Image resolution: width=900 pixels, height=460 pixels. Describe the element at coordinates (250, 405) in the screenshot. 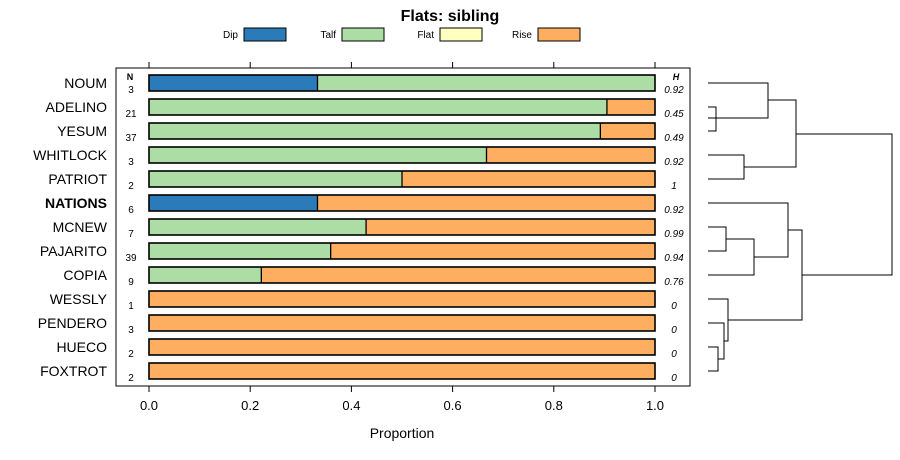

I see `x-tick-label: 0.2` at that location.